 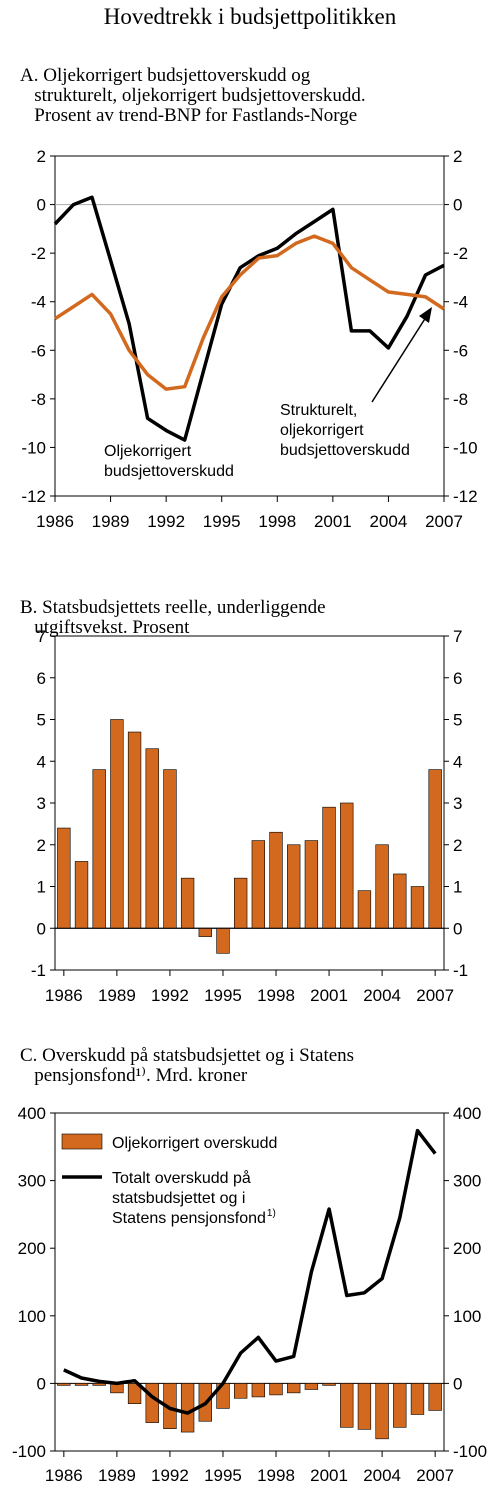 What do you see at coordinates (457, 928) in the screenshot?
I see `panel-b-ytick-label-right: 0` at bounding box center [457, 928].